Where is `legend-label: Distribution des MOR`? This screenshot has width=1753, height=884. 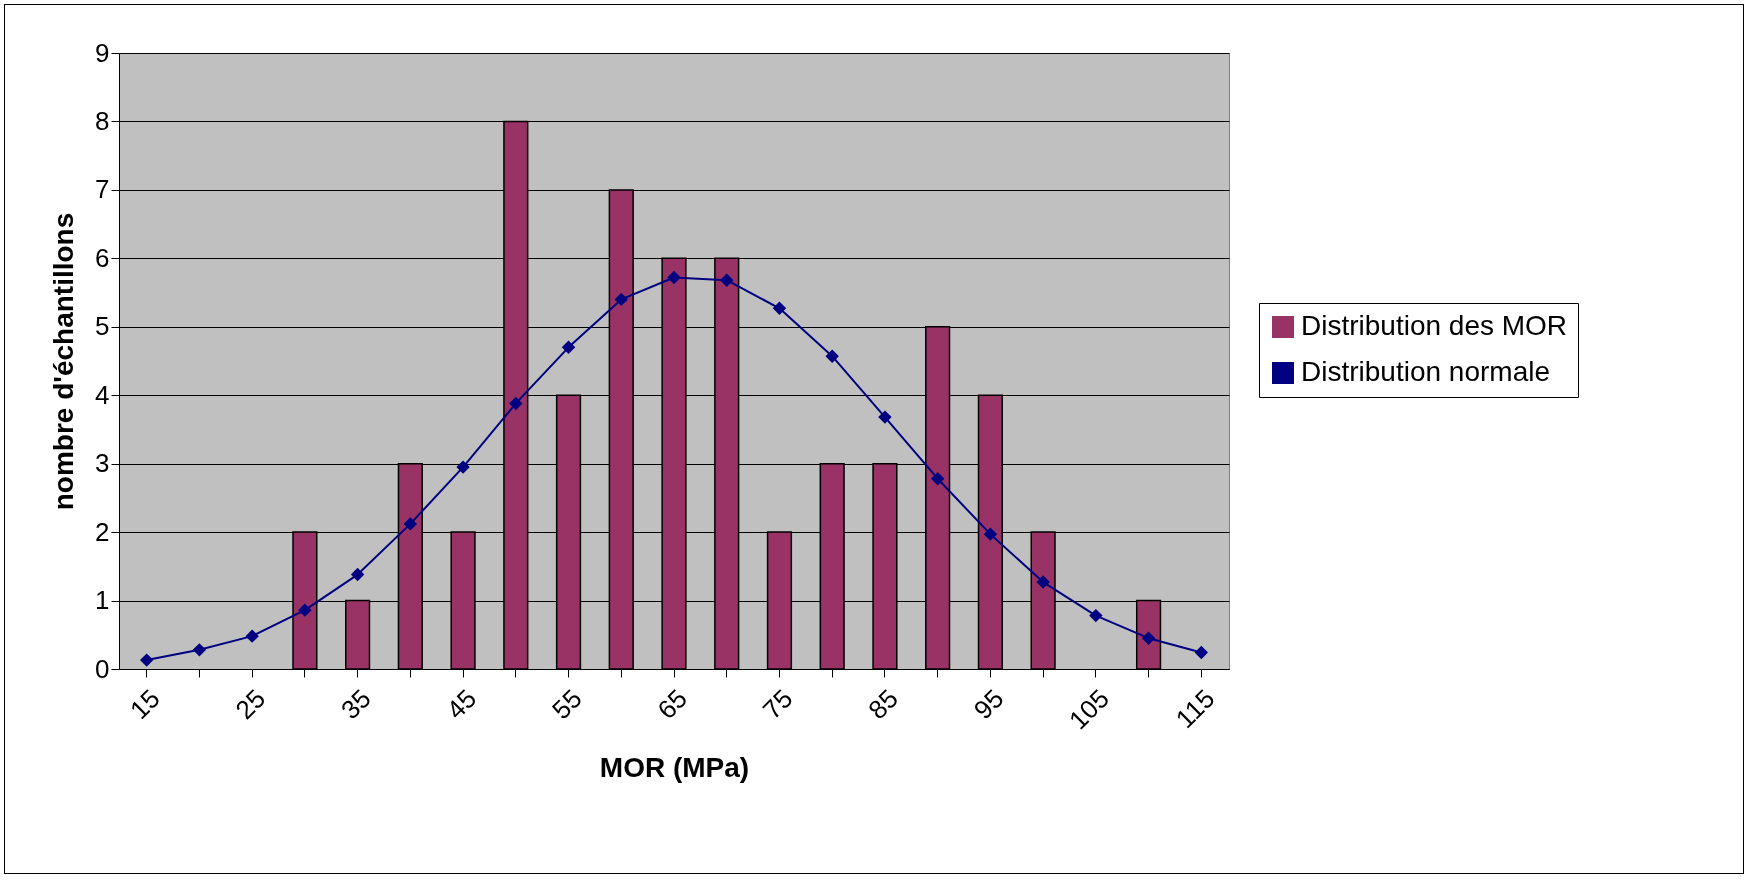 legend-label: Distribution des MOR is located at coordinates (1434, 325).